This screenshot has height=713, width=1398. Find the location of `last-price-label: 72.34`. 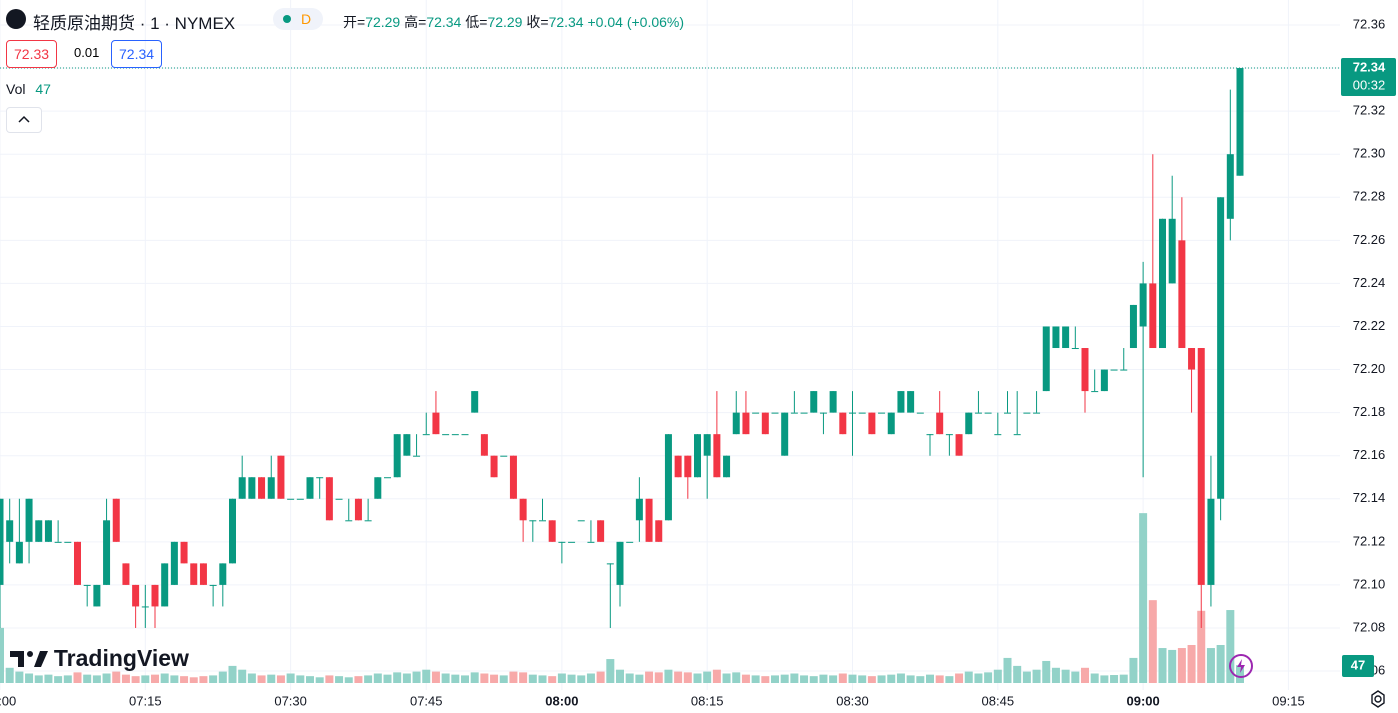

last-price-label: 72.34 is located at coordinates (1369, 66).